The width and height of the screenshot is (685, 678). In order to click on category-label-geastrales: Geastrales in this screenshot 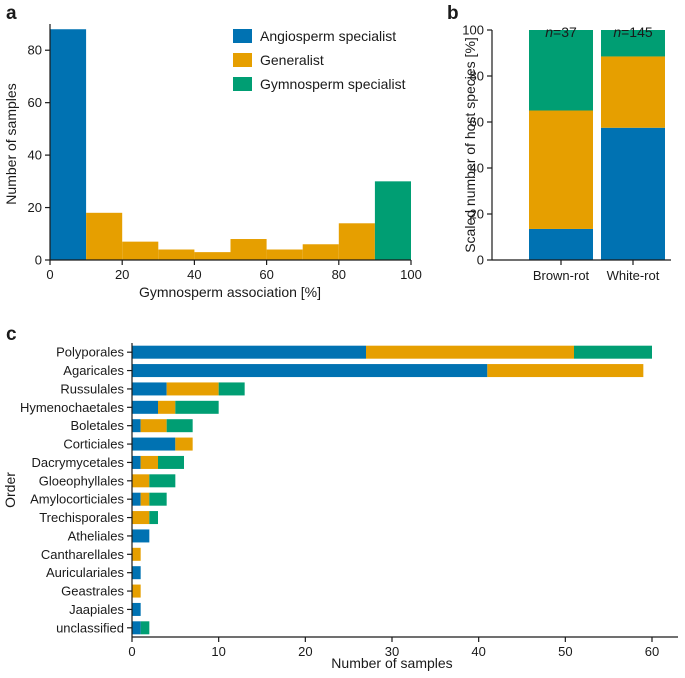, I will do `click(92, 591)`.